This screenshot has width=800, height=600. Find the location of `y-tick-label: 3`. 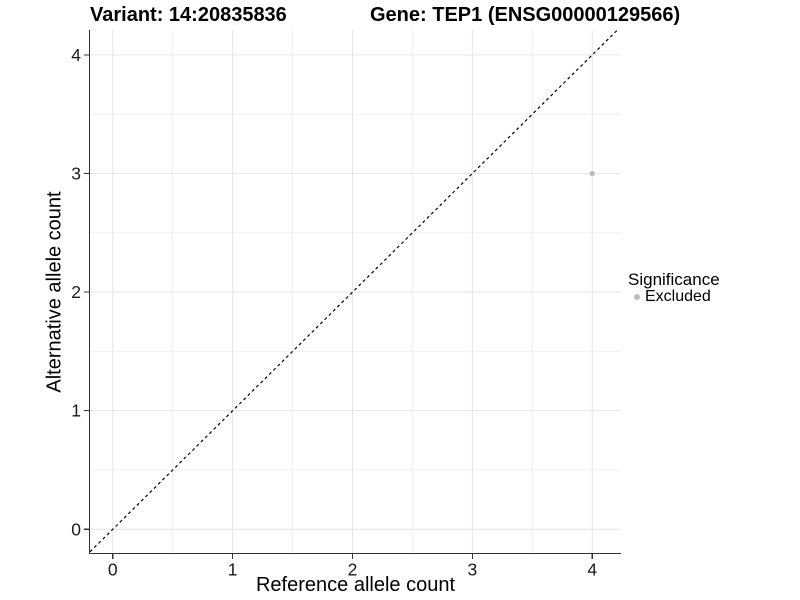

y-tick-label: 3 is located at coordinates (76, 173).